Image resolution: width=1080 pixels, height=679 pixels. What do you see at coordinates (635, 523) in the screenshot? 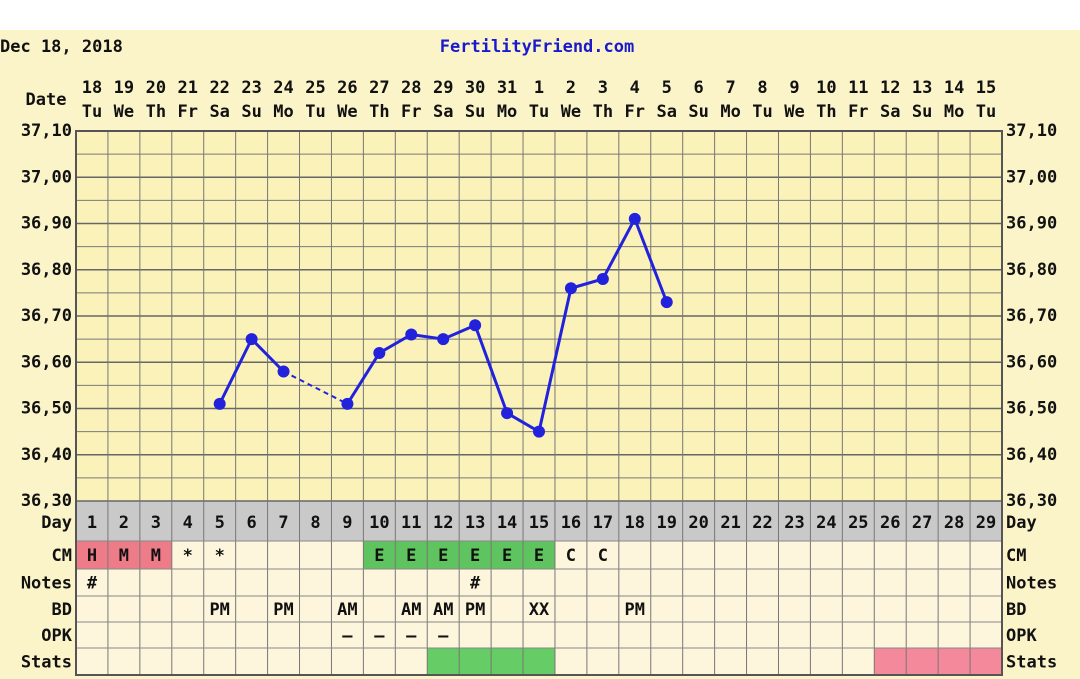
I see `day-number: 18` at bounding box center [635, 523].